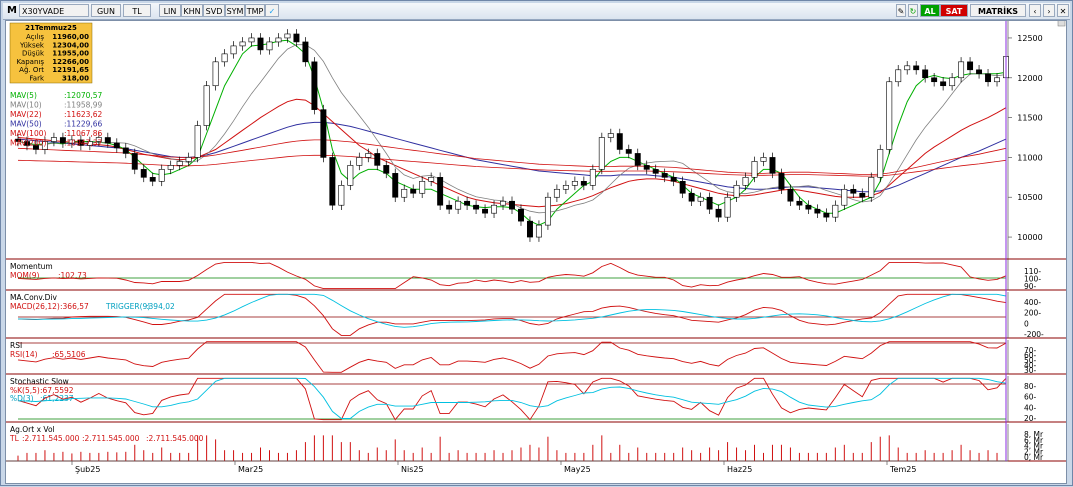  Describe the element at coordinates (1061, 22) in the screenshot. I see `panel-menu-icon` at that location.